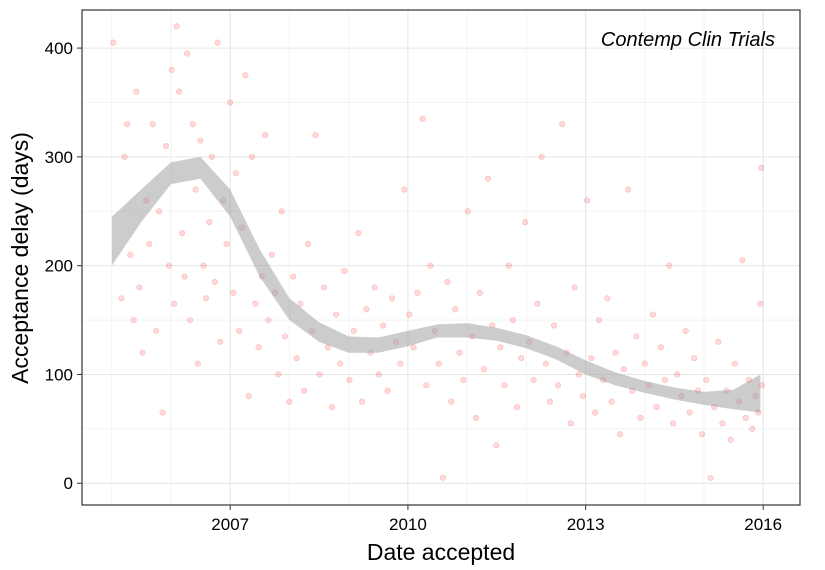 This screenshot has width=825, height=570. I want to click on x-tick-label: 2016, so click(763, 524).